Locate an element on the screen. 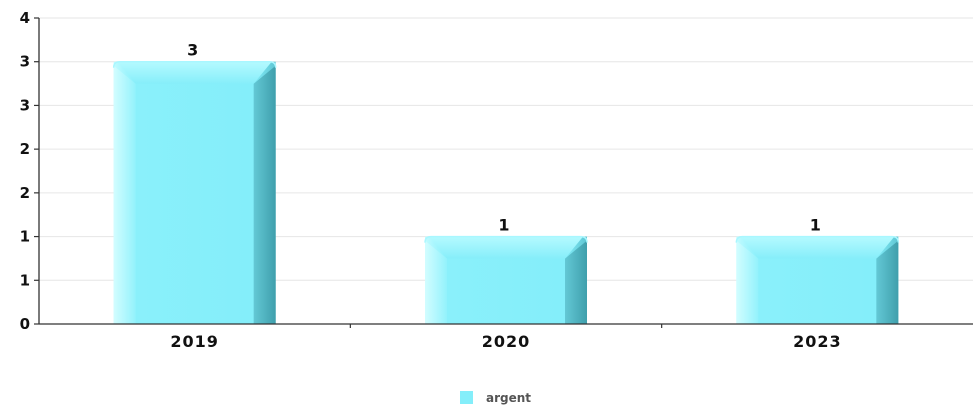  bar-2023 is located at coordinates (817, 279).